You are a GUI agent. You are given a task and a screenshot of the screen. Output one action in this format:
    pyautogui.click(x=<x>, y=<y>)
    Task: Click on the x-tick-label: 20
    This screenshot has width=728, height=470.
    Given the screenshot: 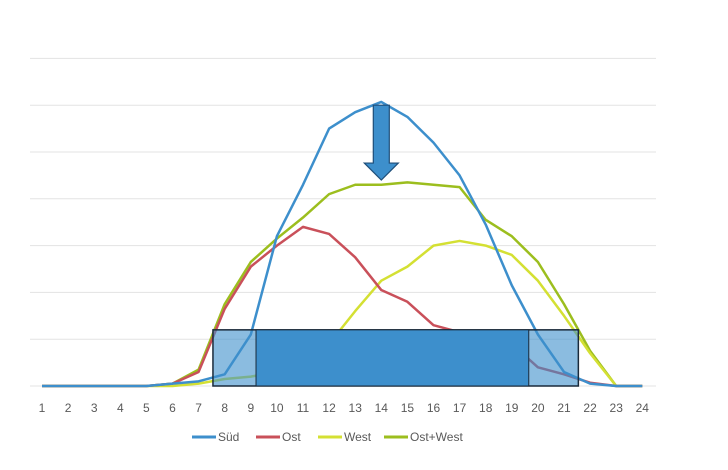 What is the action you would take?
    pyautogui.click(x=538, y=408)
    